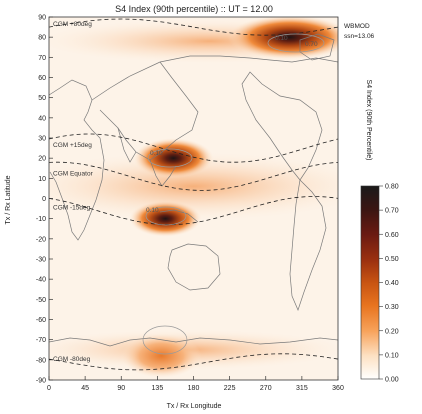  What do you see at coordinates (392, 307) in the screenshot?
I see `colorbar-tick-label: 0.30` at bounding box center [392, 307].